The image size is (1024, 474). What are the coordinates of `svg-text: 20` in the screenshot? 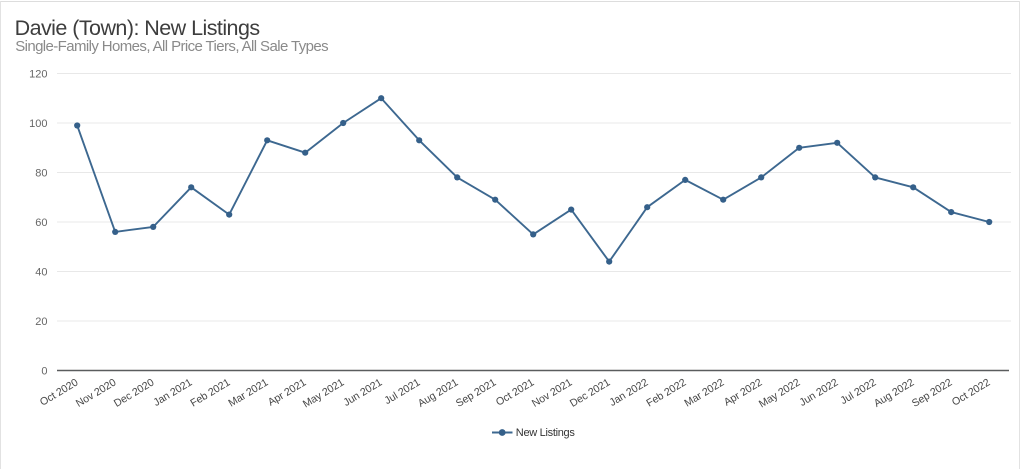 It's located at (41, 322).